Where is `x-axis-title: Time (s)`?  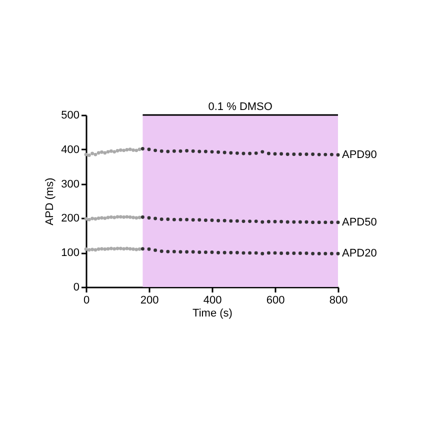 x-axis-title: Time (s) is located at coordinates (212, 314).